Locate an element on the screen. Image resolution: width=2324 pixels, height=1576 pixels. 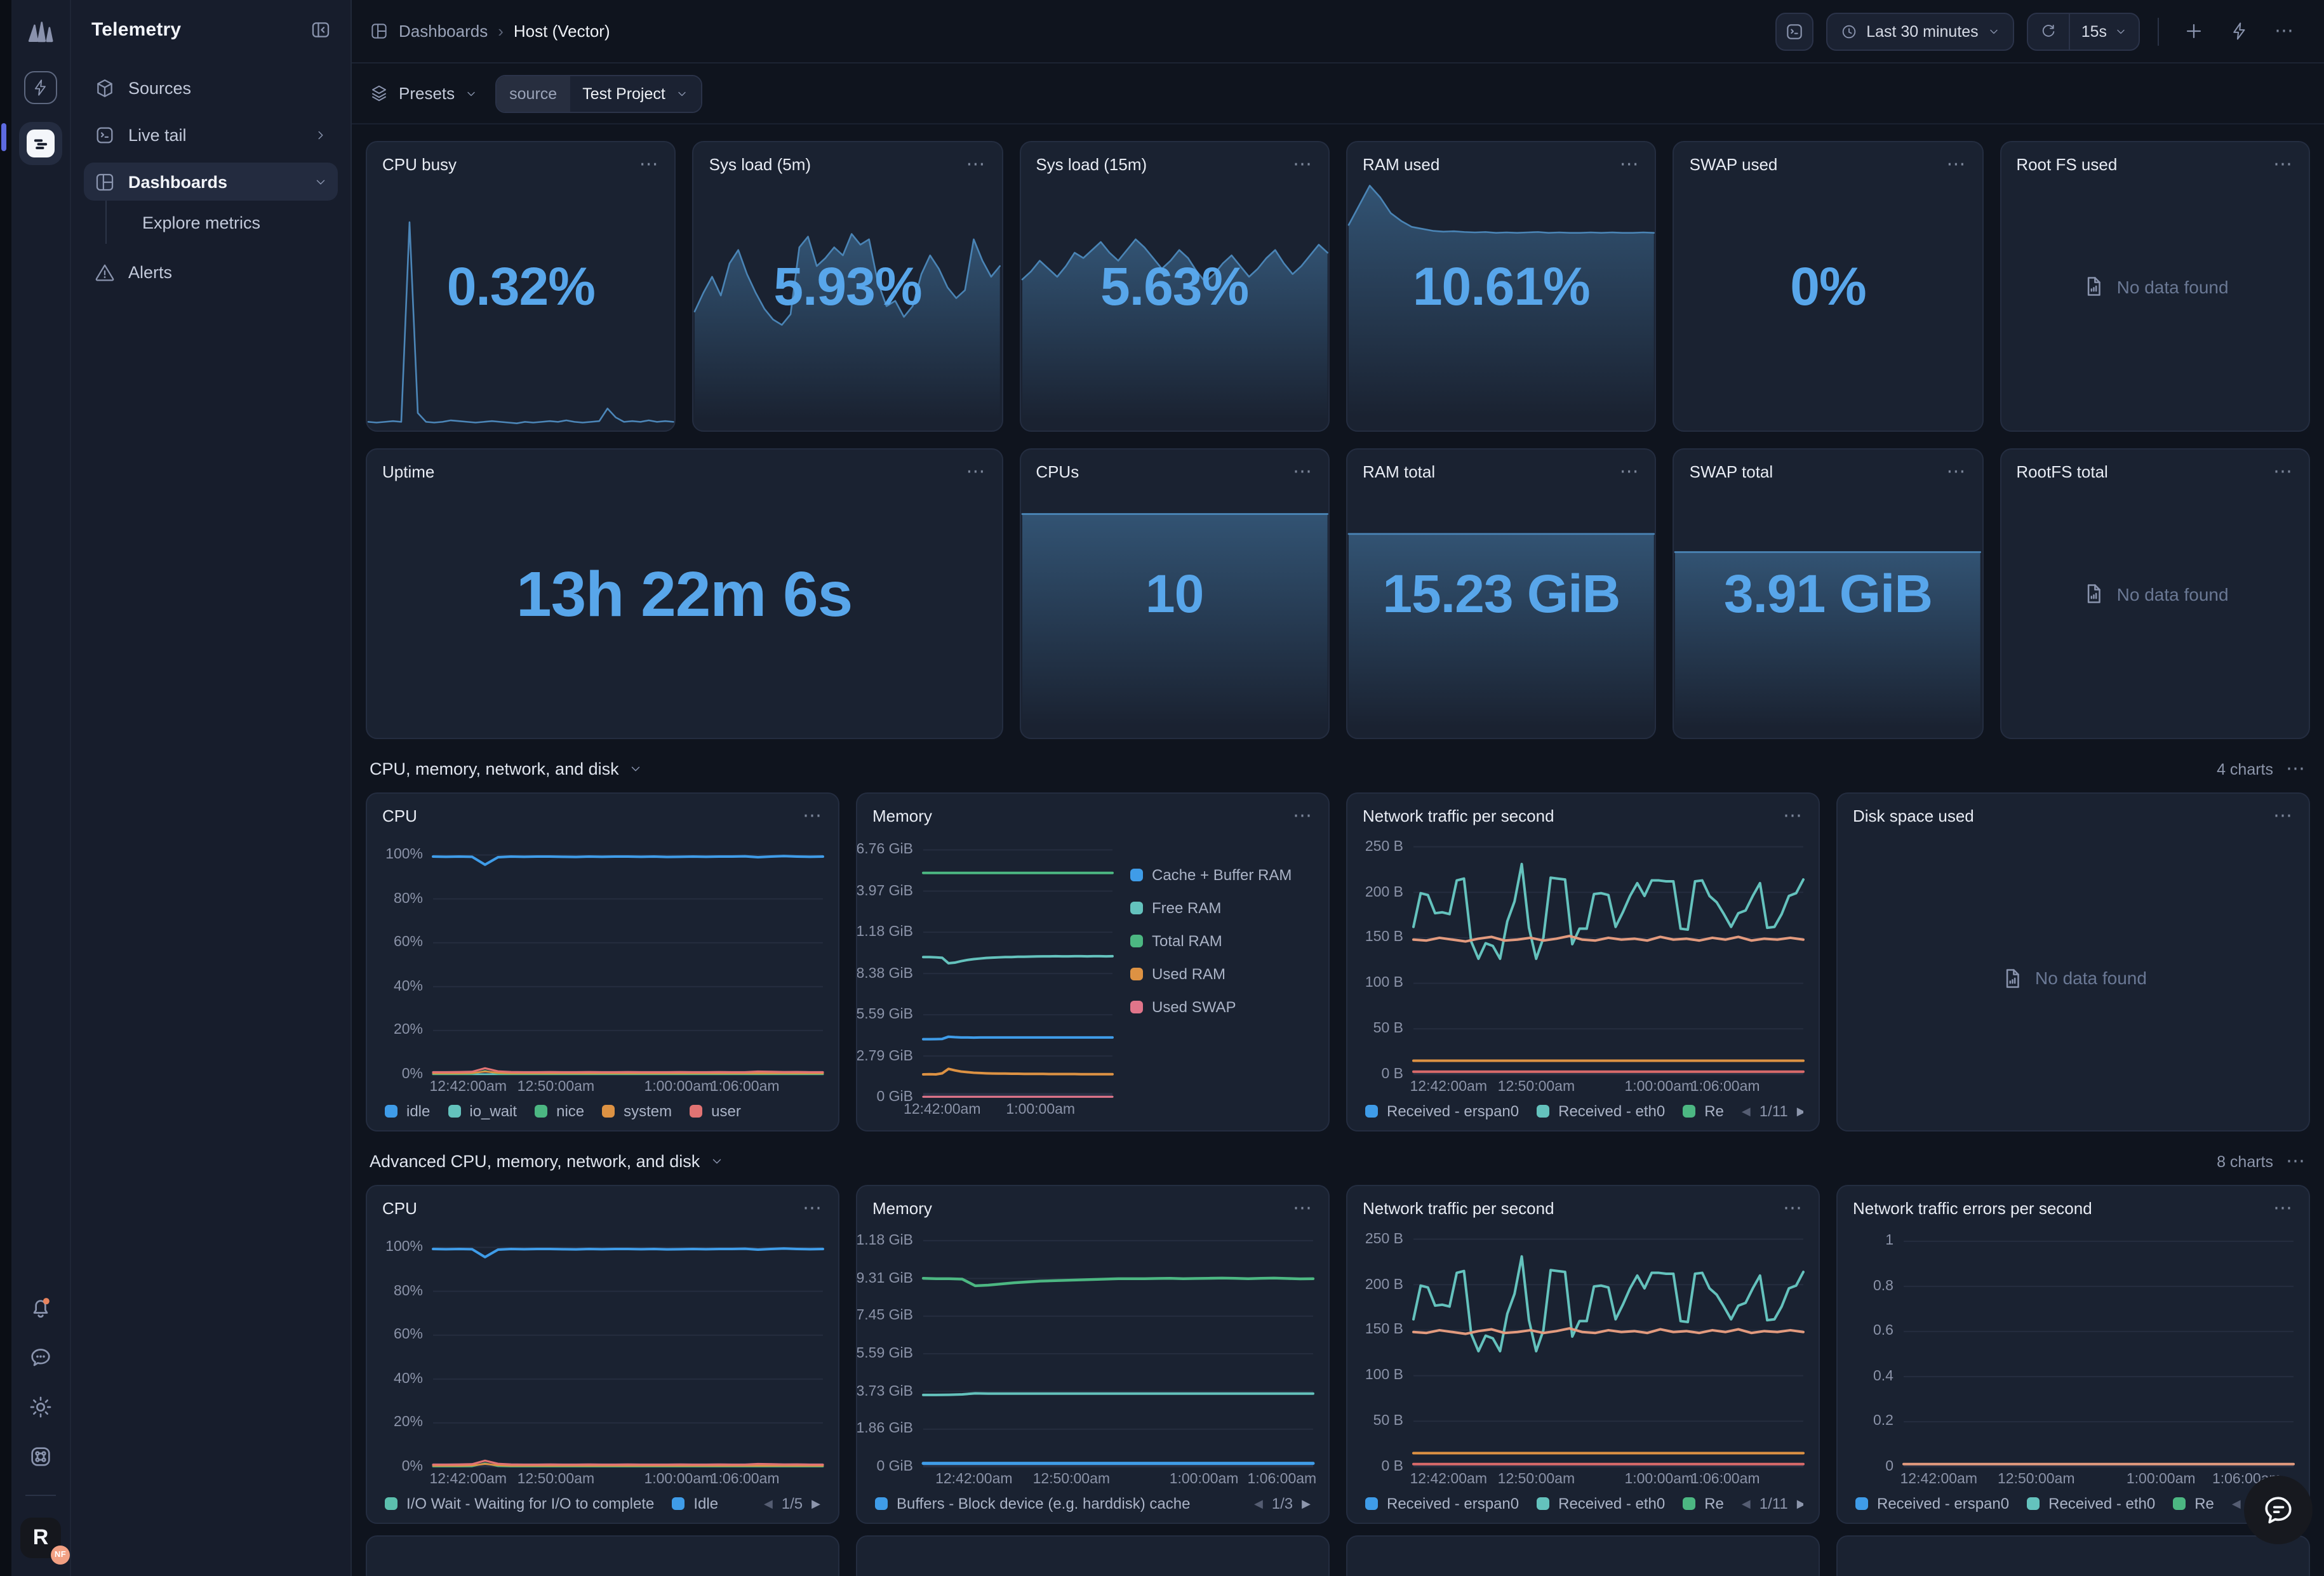
legend-item: Used RAM is located at coordinates (1177, 974).